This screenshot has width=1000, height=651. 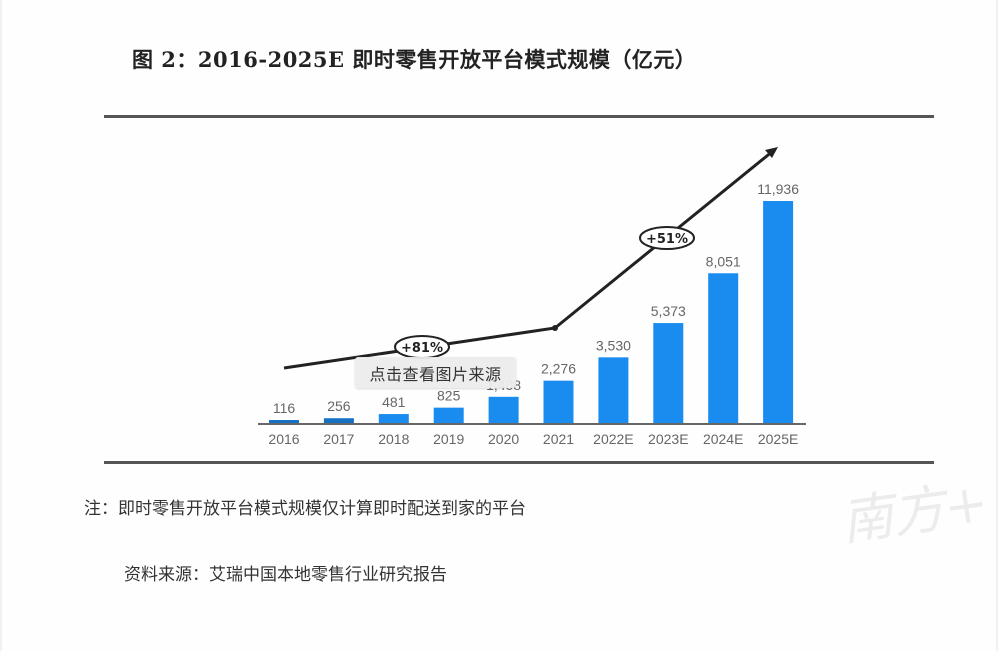 What do you see at coordinates (668, 311) in the screenshot?
I see `value-label: 5,373` at bounding box center [668, 311].